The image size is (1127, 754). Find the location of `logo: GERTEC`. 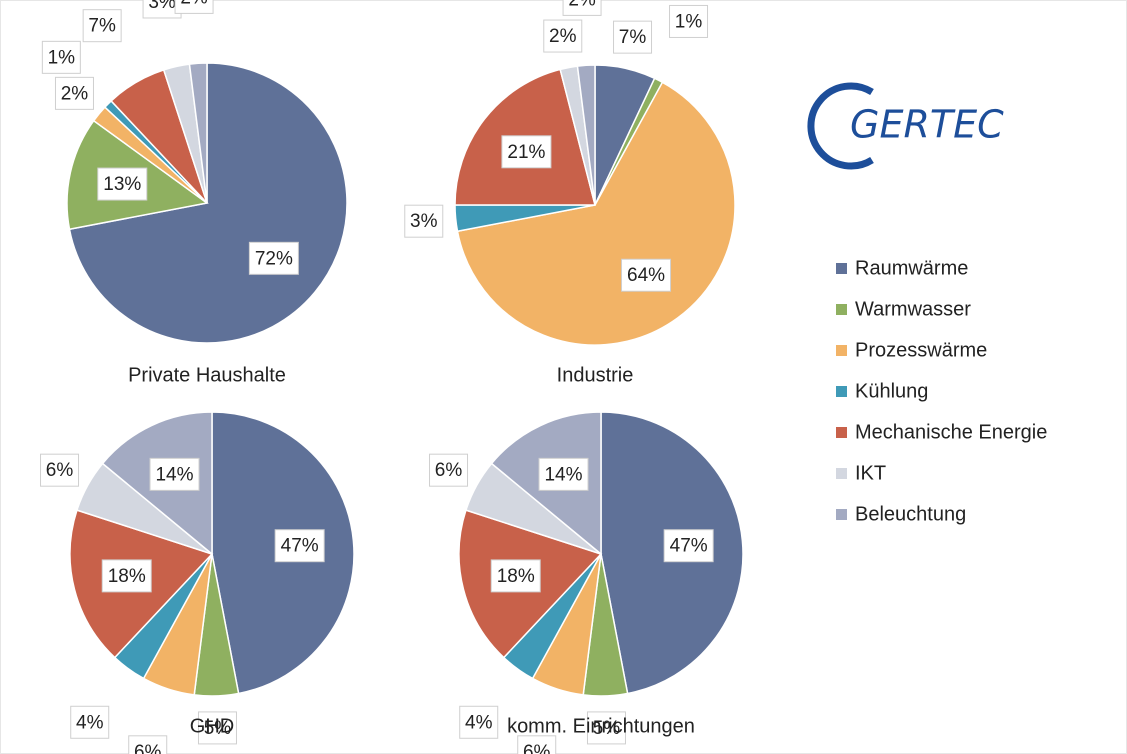

logo: GERTEC is located at coordinates (905, 126).